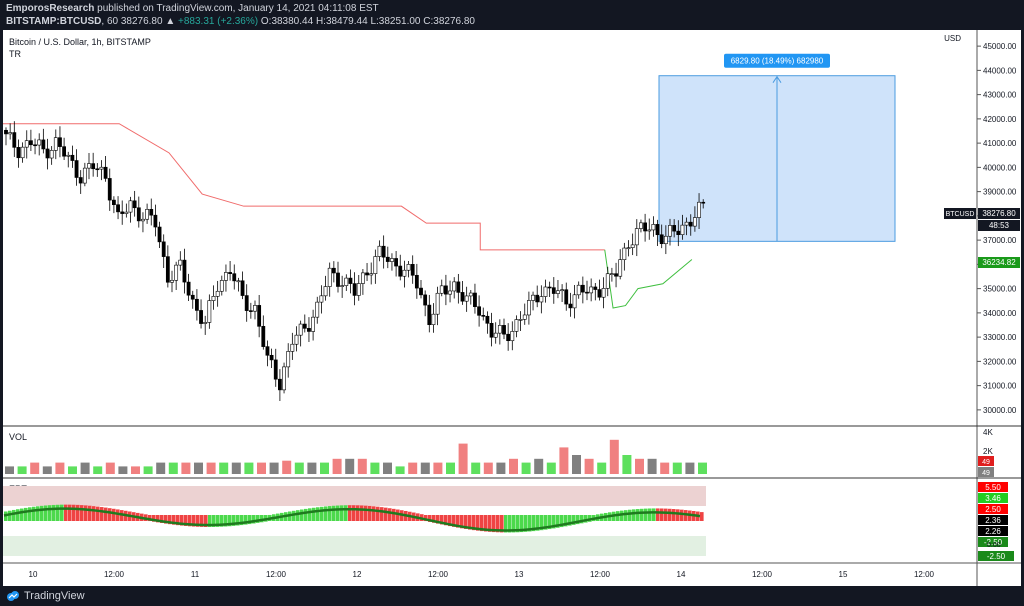  What do you see at coordinates (346, 21) in the screenshot?
I see `high-value: 38479.44` at bounding box center [346, 21].